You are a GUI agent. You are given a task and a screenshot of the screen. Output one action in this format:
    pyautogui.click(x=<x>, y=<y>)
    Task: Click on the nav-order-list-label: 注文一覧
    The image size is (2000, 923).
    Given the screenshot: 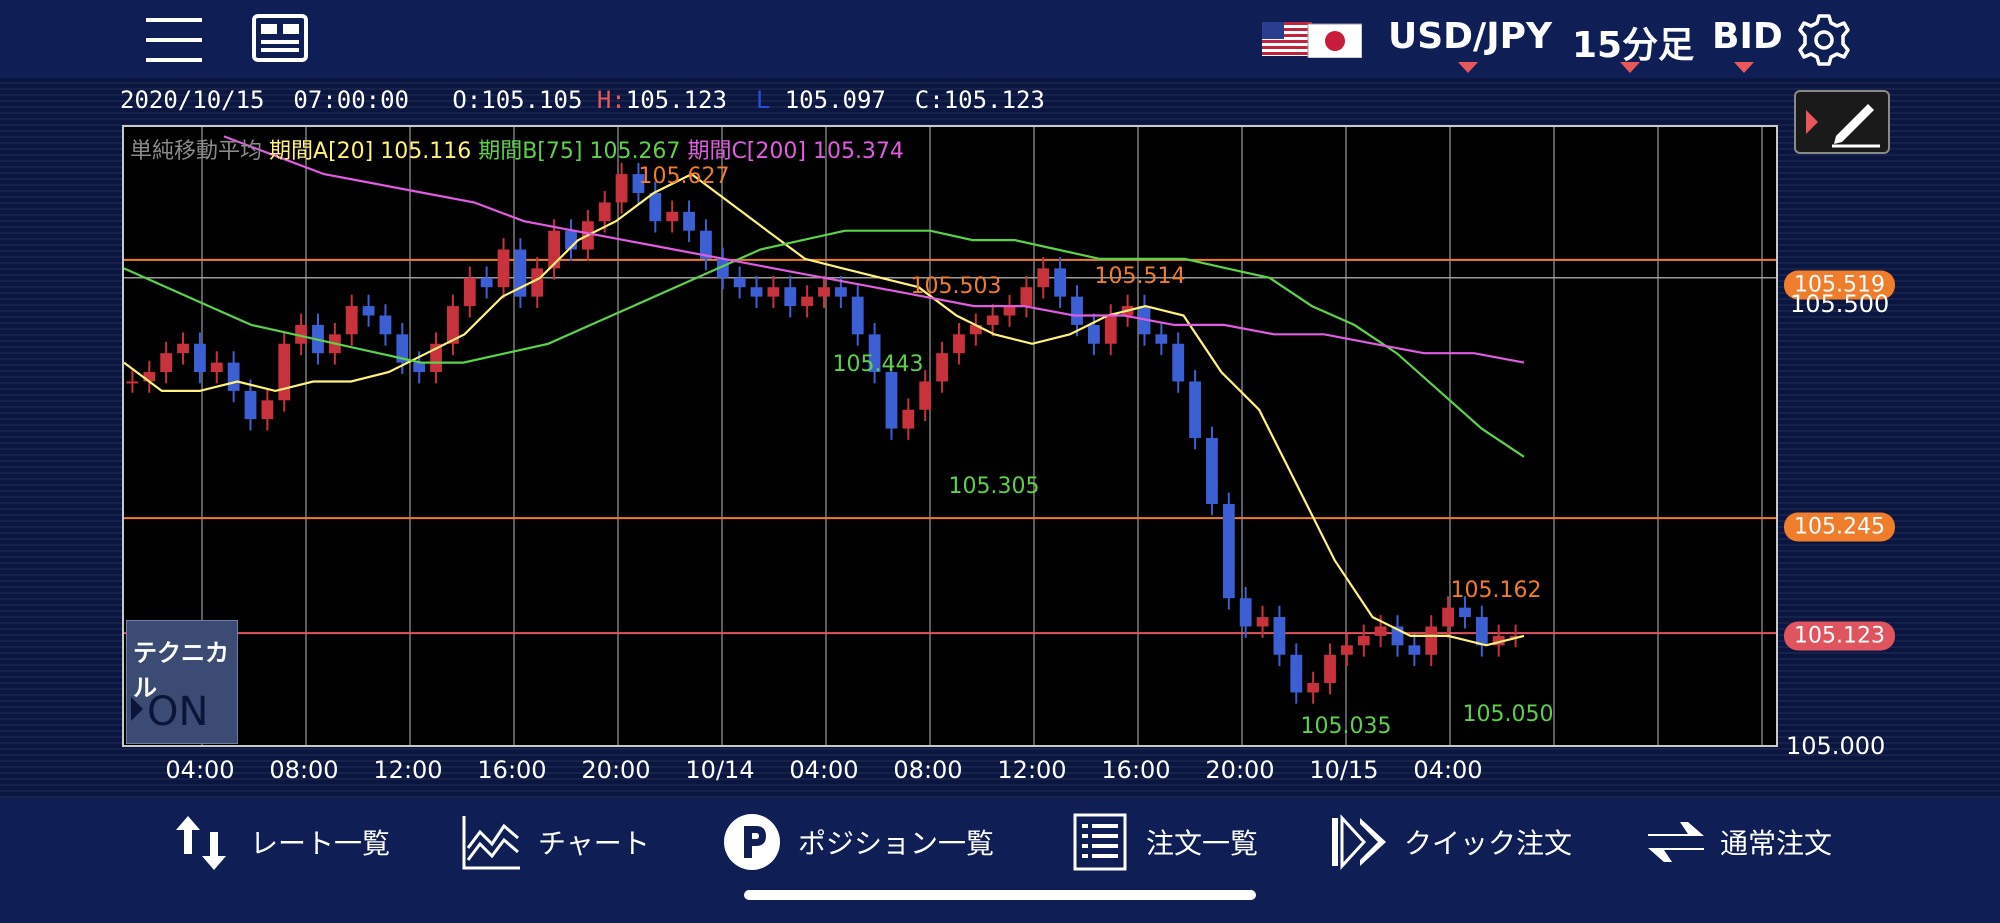 What is the action you would take?
    pyautogui.click(x=1202, y=843)
    